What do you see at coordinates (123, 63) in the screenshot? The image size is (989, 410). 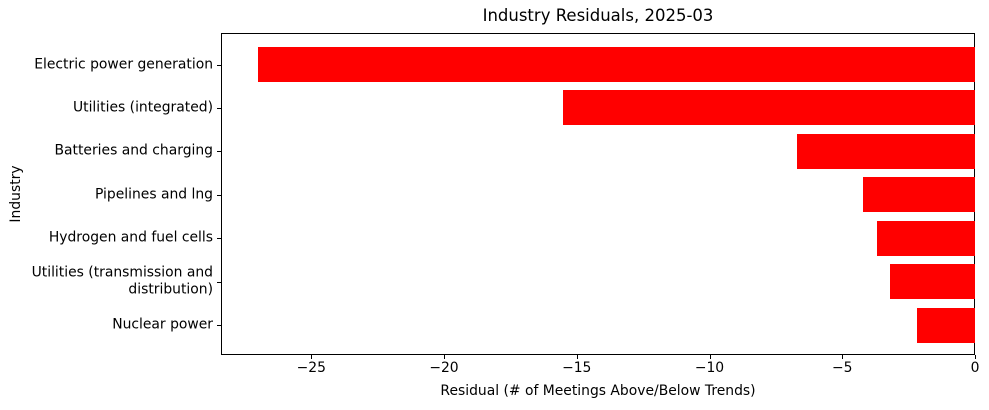 I see `y-tick-label: Electric power generation` at bounding box center [123, 63].